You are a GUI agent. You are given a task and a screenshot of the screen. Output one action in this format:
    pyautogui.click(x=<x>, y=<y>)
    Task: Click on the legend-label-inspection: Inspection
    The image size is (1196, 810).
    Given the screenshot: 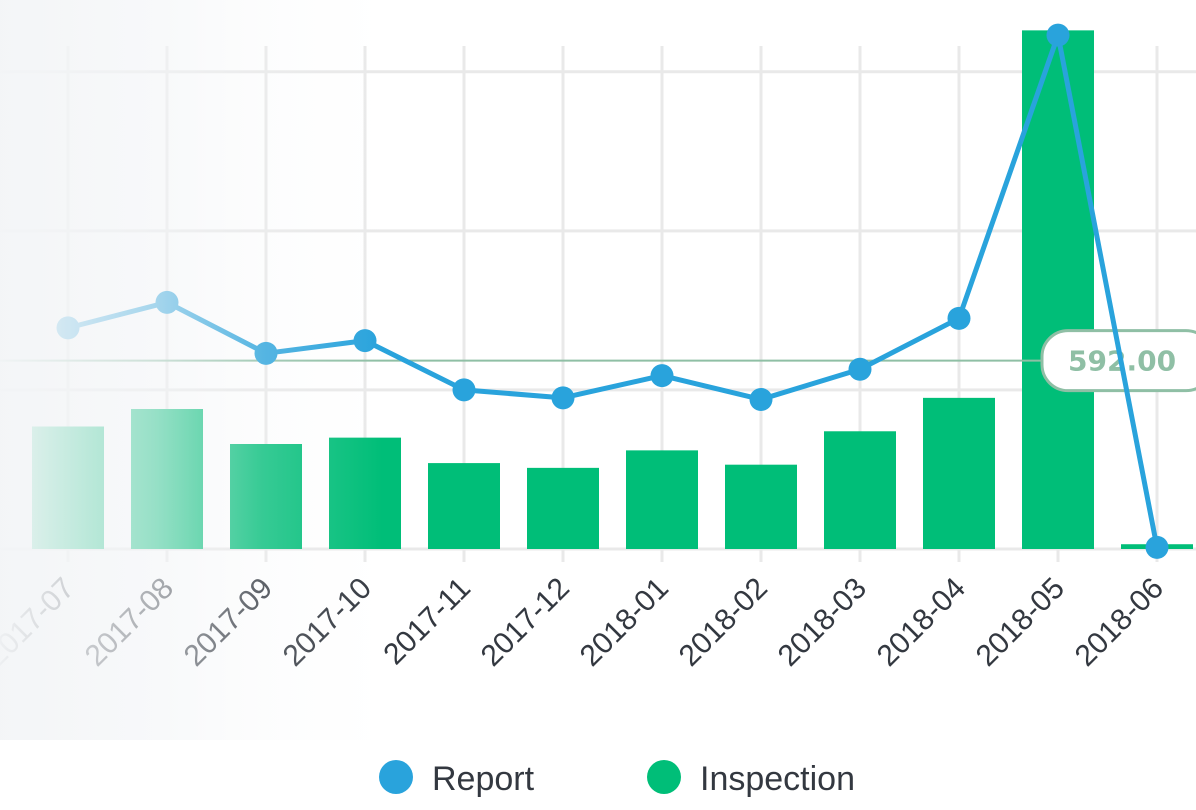 What is the action you would take?
    pyautogui.click(x=777, y=779)
    